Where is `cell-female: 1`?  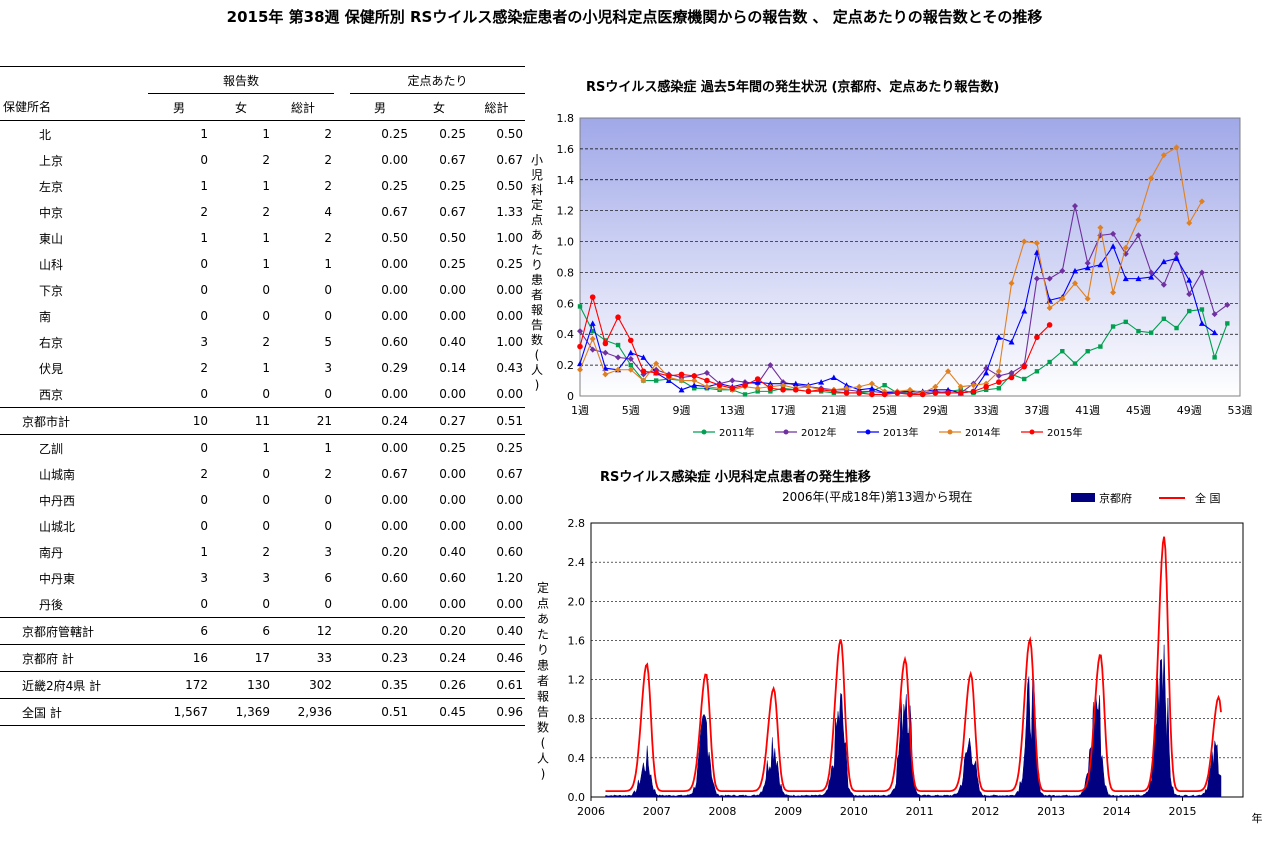 cell-female: 1 is located at coordinates (266, 134).